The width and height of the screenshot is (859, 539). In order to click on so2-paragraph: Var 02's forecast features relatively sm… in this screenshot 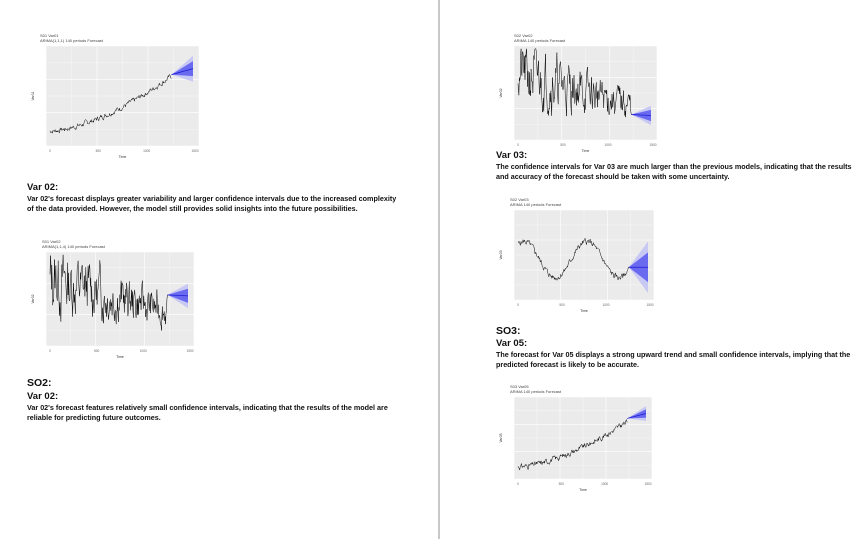, I will do `click(207, 413)`.